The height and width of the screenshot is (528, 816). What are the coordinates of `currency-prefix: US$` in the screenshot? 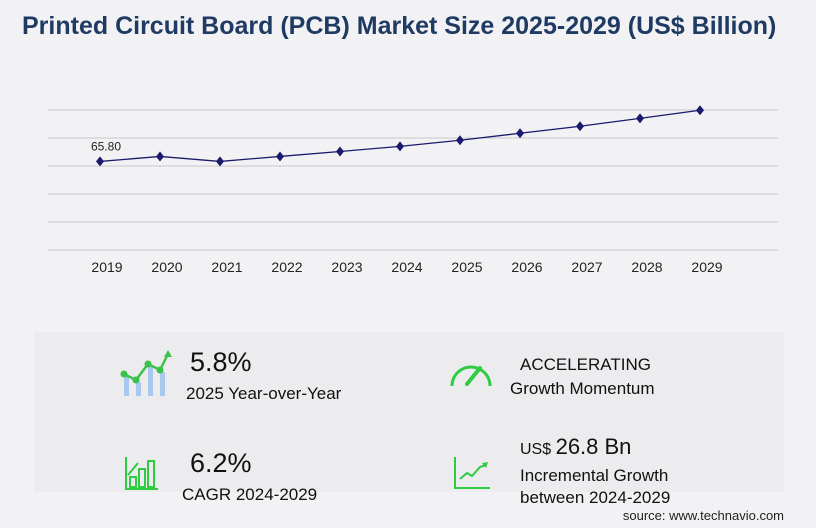 It's located at (536, 449).